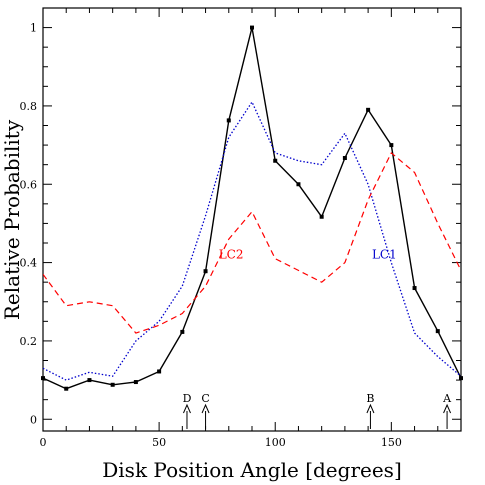 The image size is (485, 485). I want to click on series-label: LC2, so click(231, 255).